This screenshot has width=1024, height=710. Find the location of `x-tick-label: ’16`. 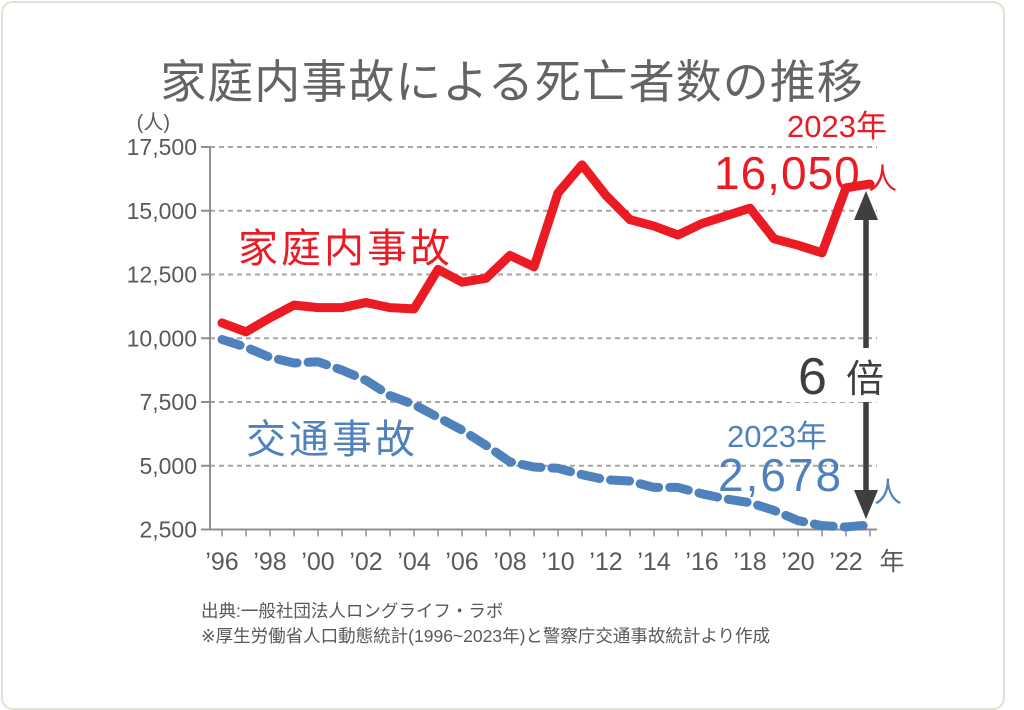

x-tick-label: ’16 is located at coordinates (701, 562).